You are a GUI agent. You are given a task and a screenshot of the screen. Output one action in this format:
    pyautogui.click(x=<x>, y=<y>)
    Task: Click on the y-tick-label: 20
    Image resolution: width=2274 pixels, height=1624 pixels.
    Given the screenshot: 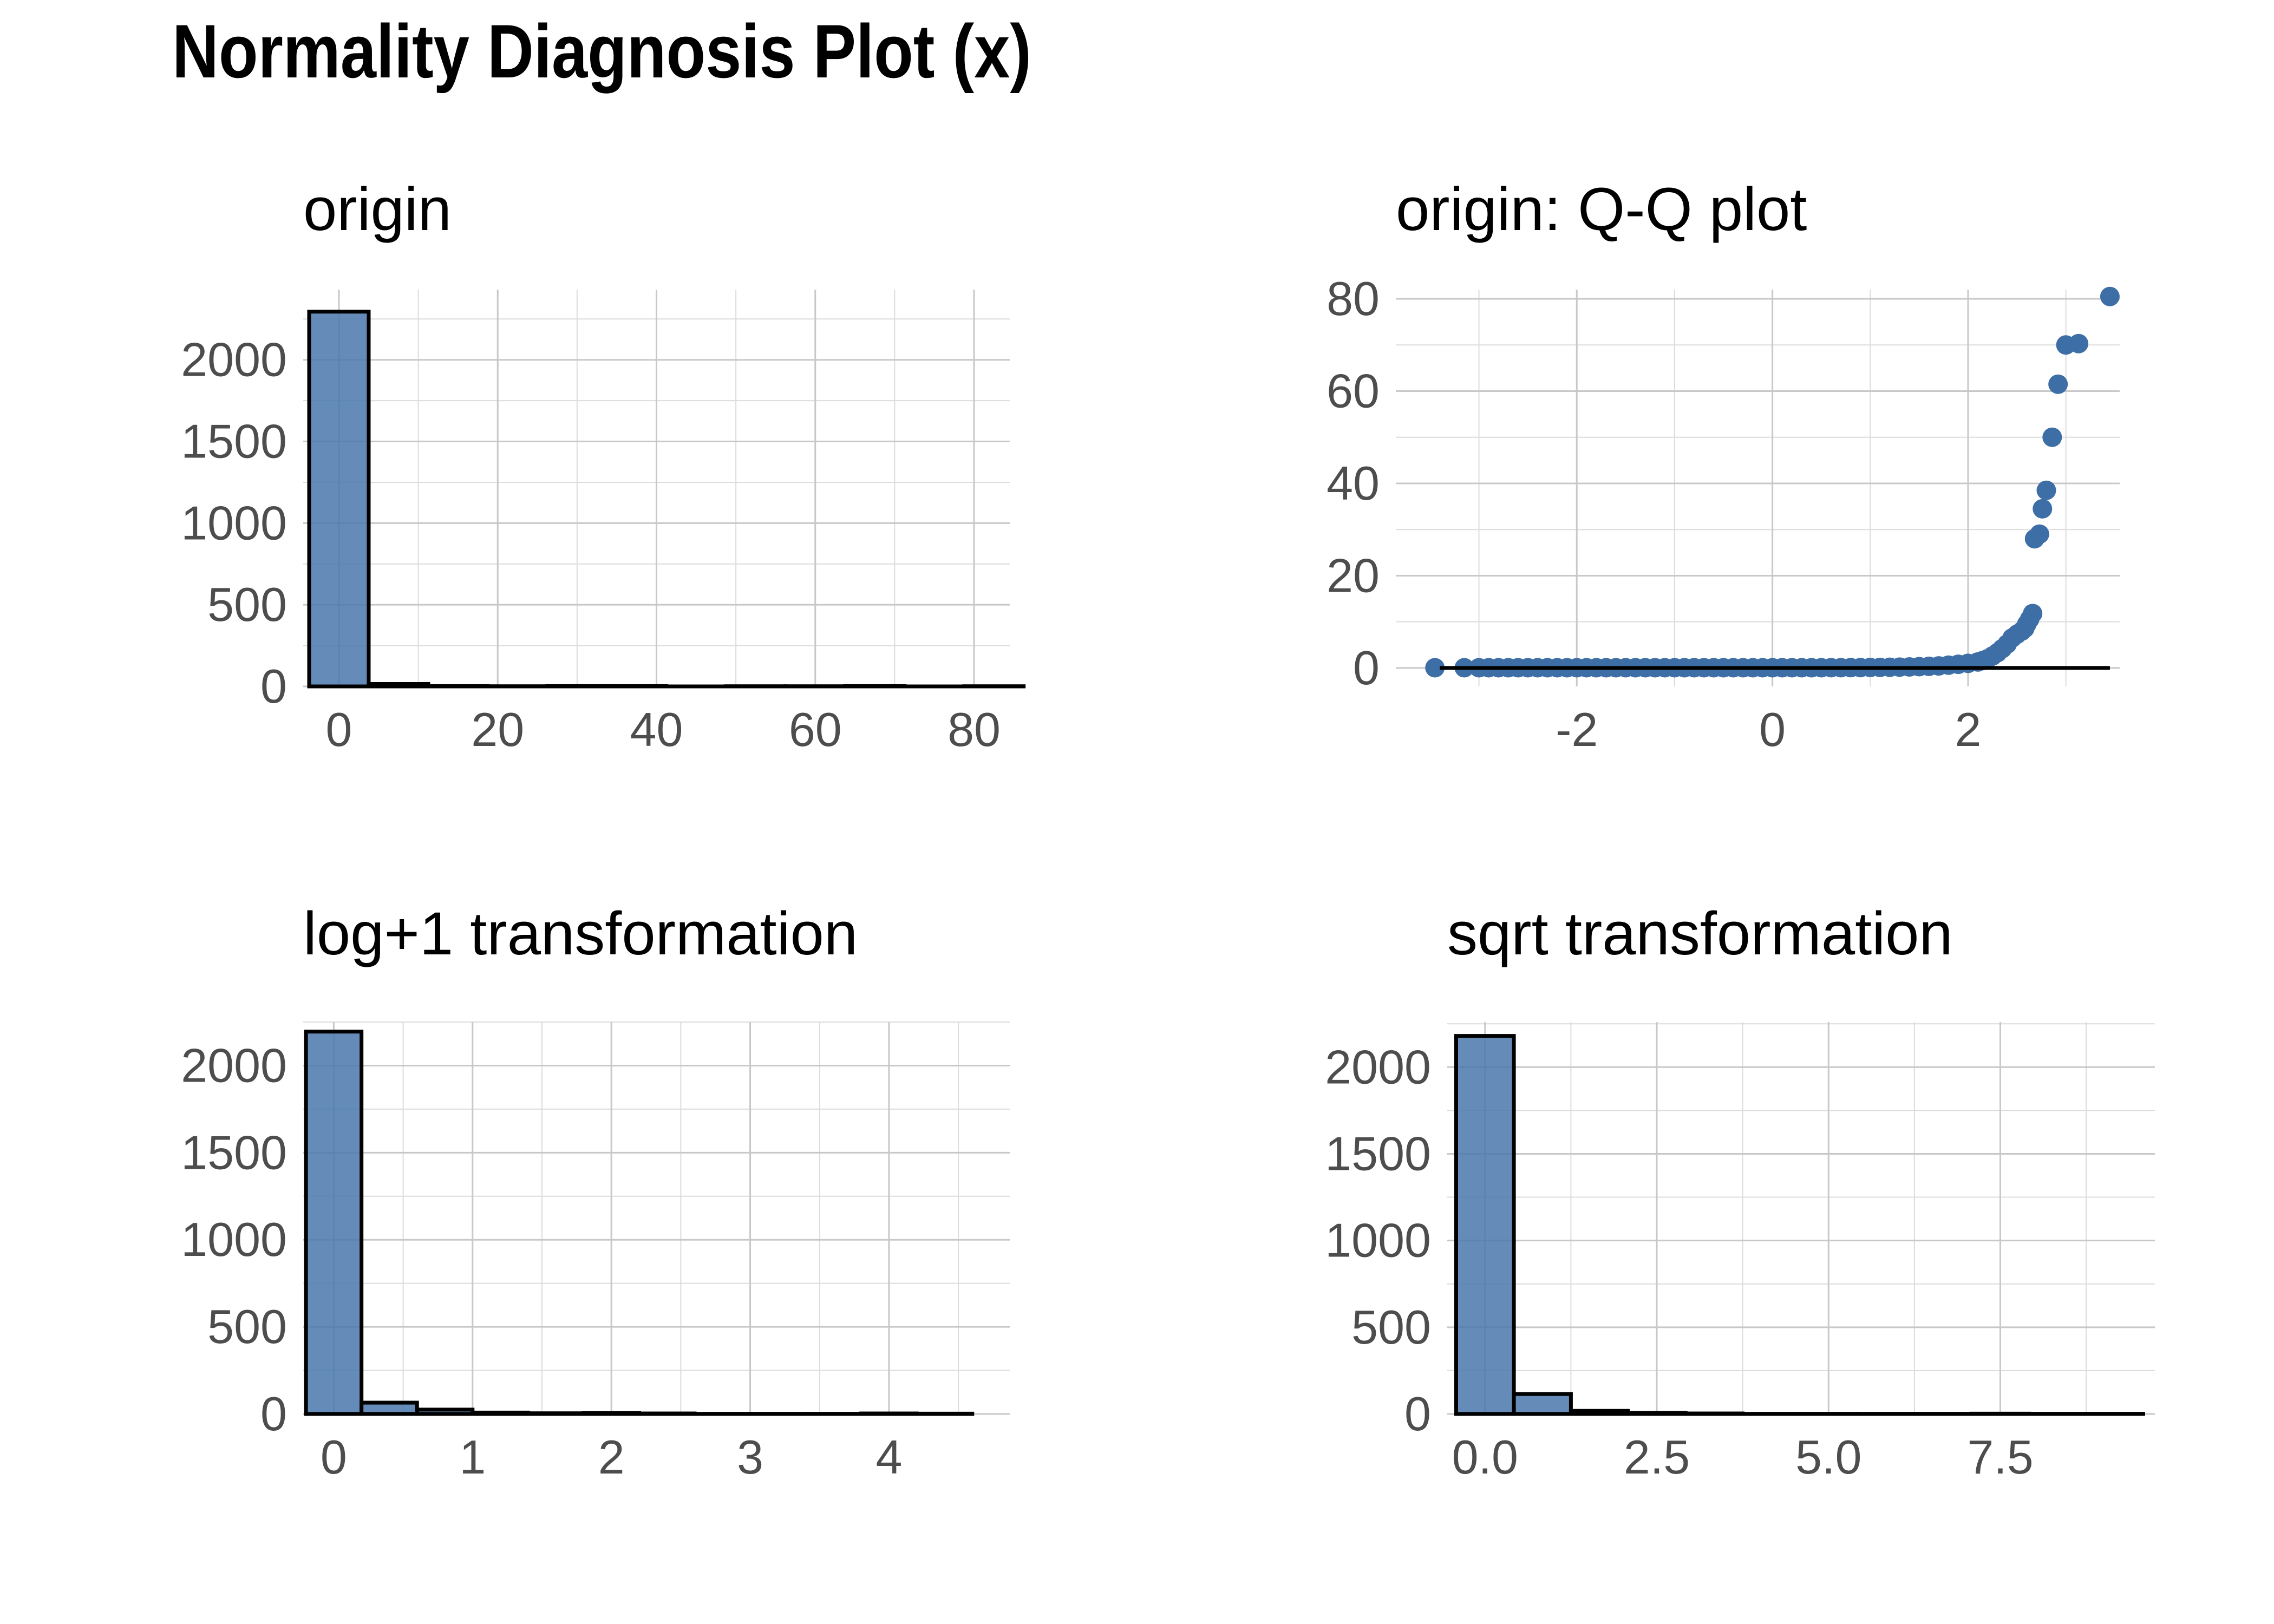 What is the action you would take?
    pyautogui.click(x=1353, y=575)
    